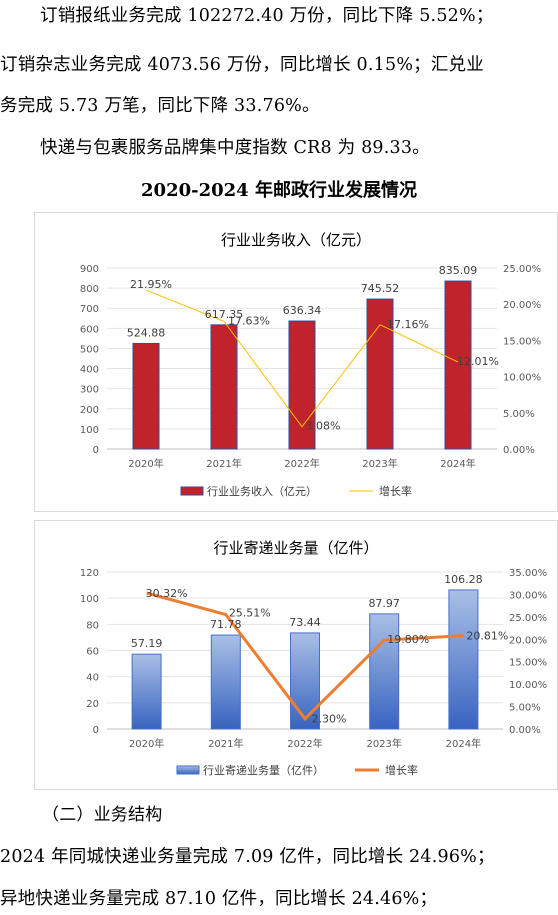  Describe the element at coordinates (329, 719) in the screenshot. I see `growth-rate-data-label: 2.30%` at that location.